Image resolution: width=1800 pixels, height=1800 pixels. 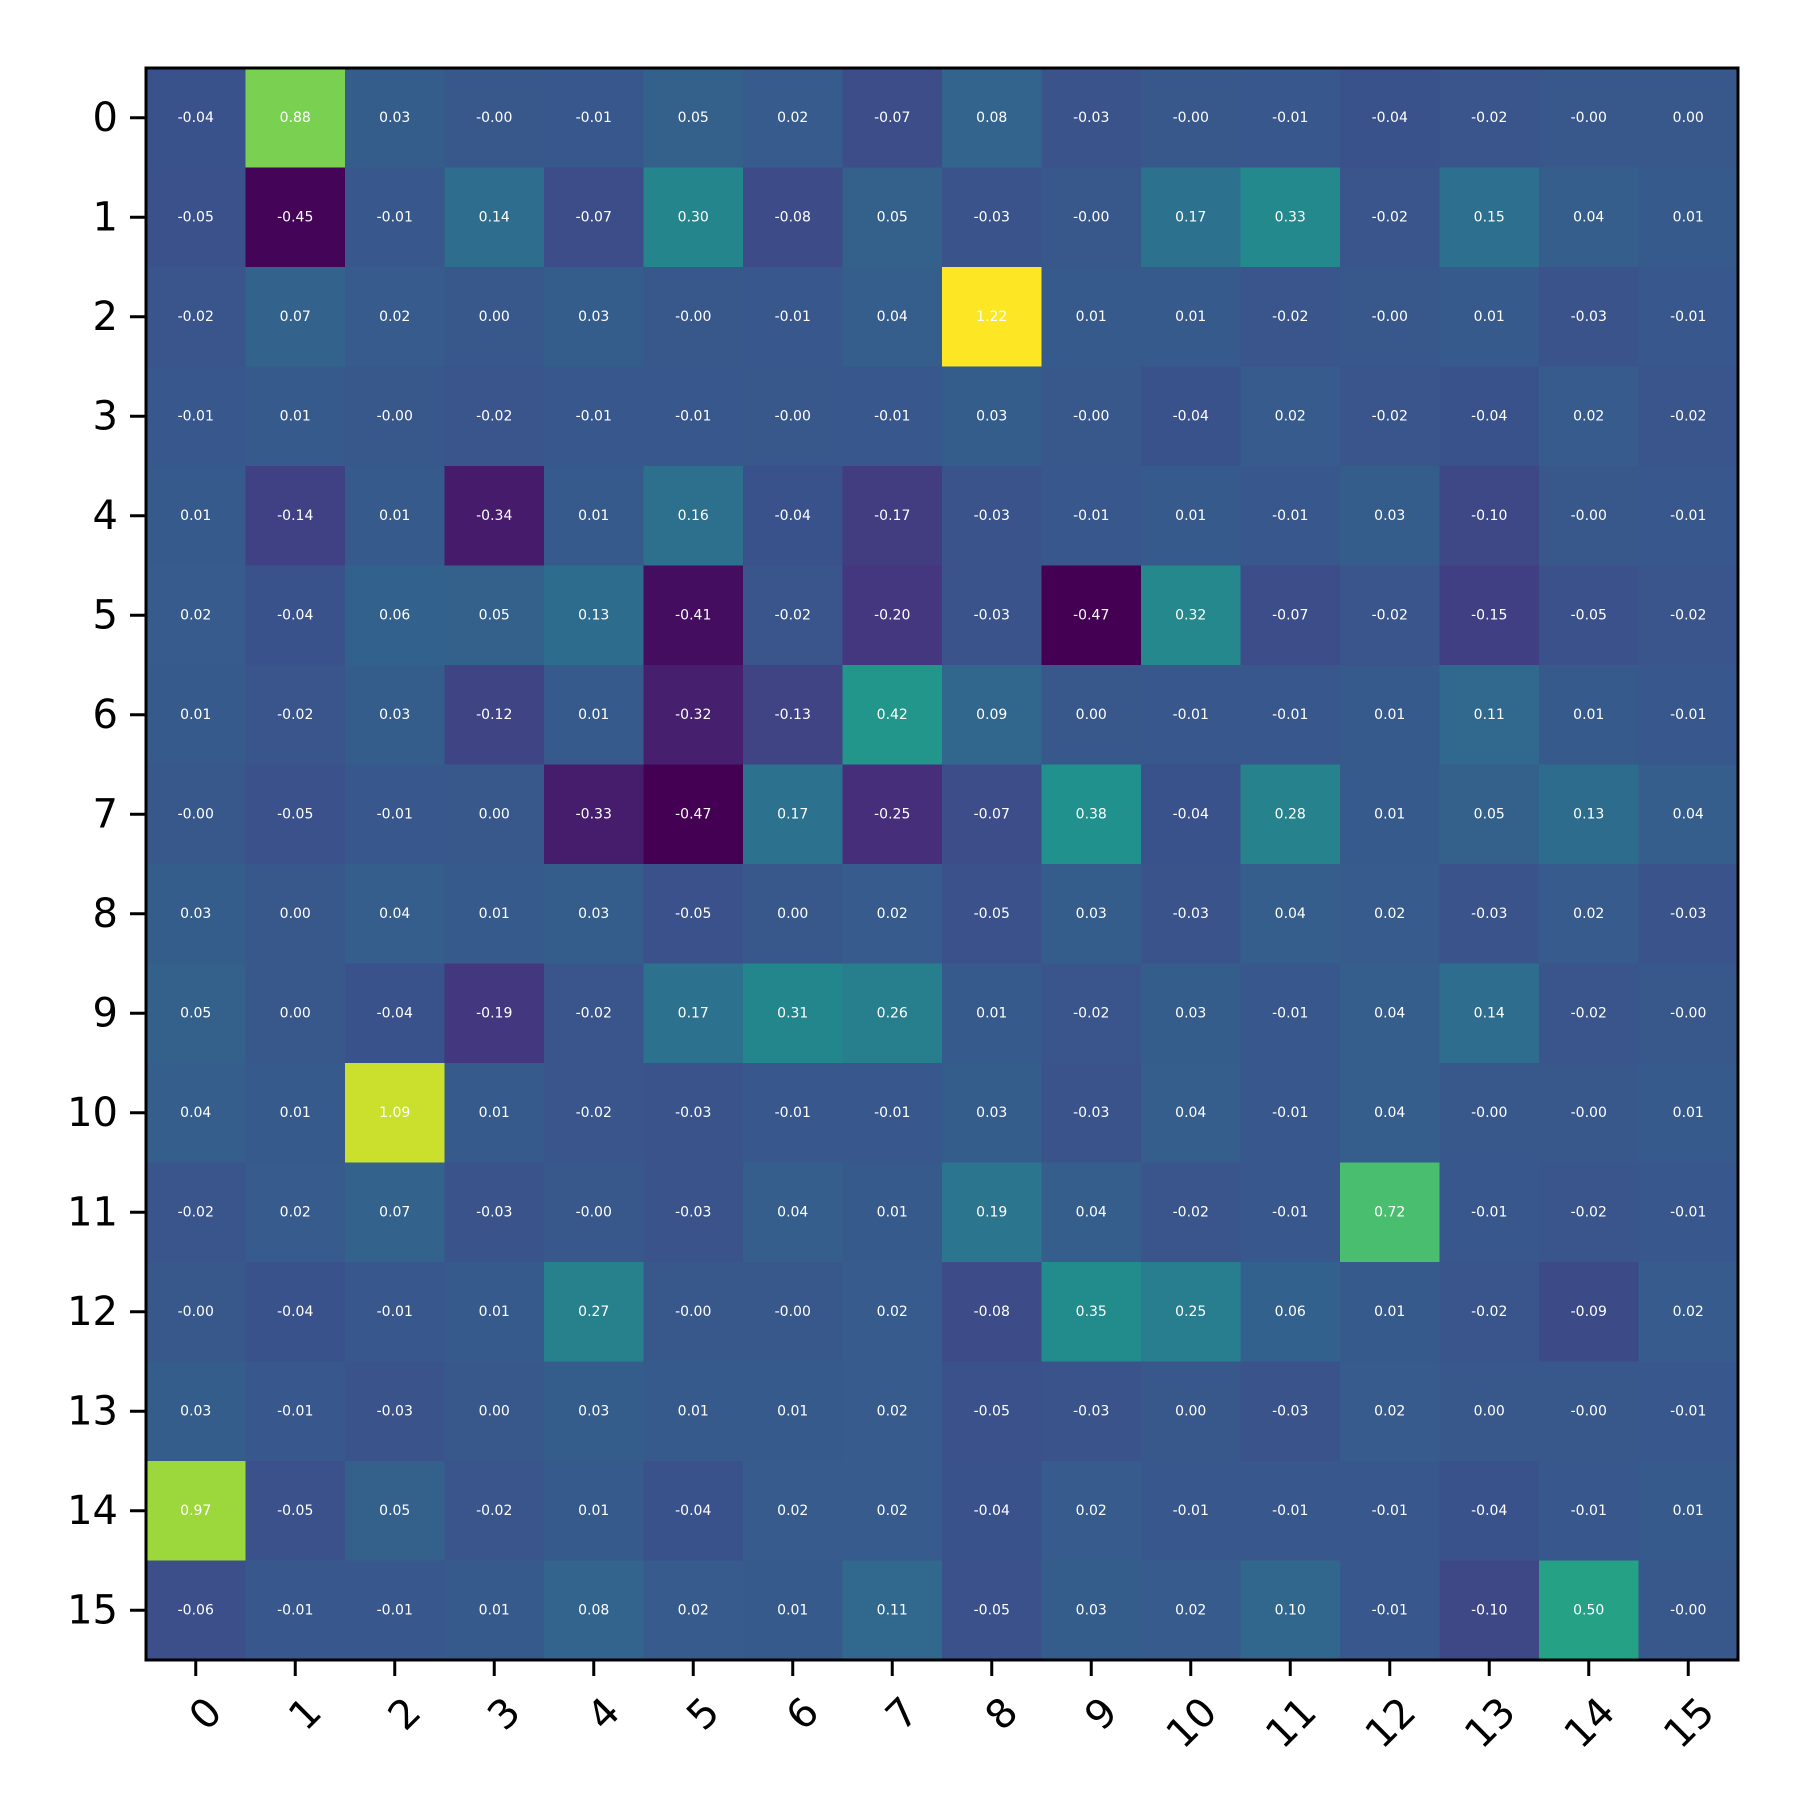 I want to click on heatmap-cell-r3-c0, so click(x=196, y=416).